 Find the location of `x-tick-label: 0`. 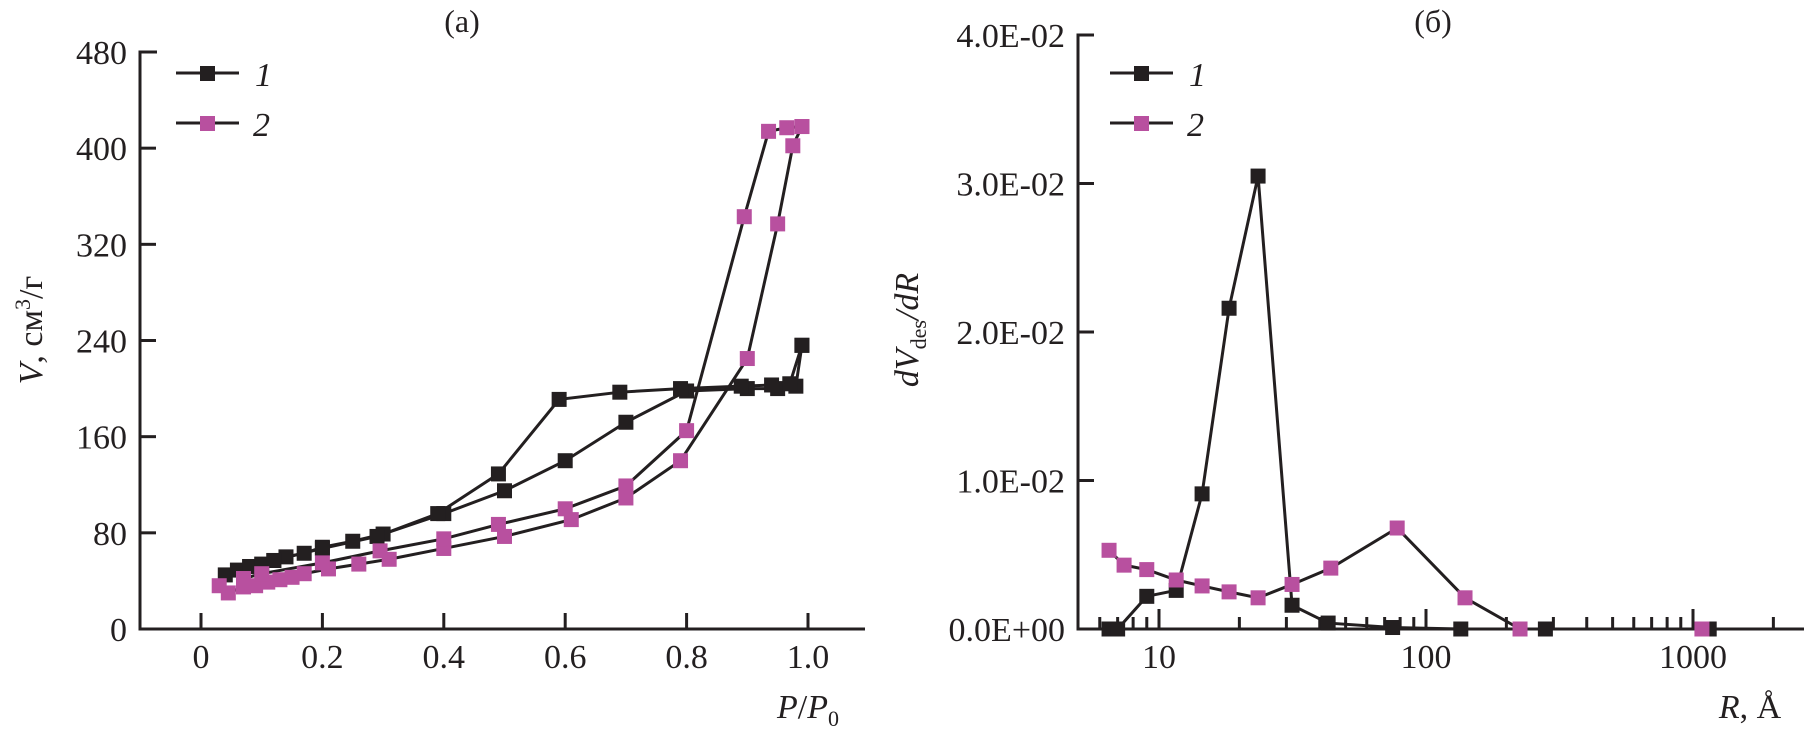

x-tick-label: 0 is located at coordinates (201, 657).